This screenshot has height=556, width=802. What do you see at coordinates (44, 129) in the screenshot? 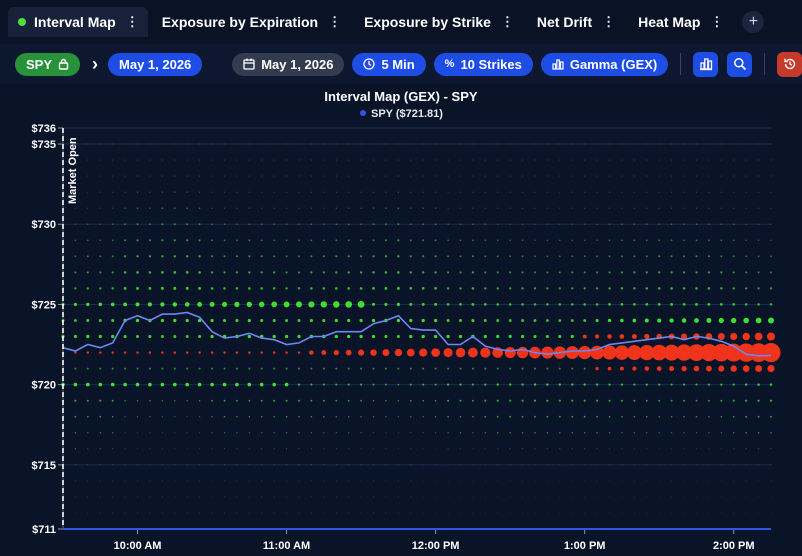
I see `y-tick-label: $736` at bounding box center [44, 129].